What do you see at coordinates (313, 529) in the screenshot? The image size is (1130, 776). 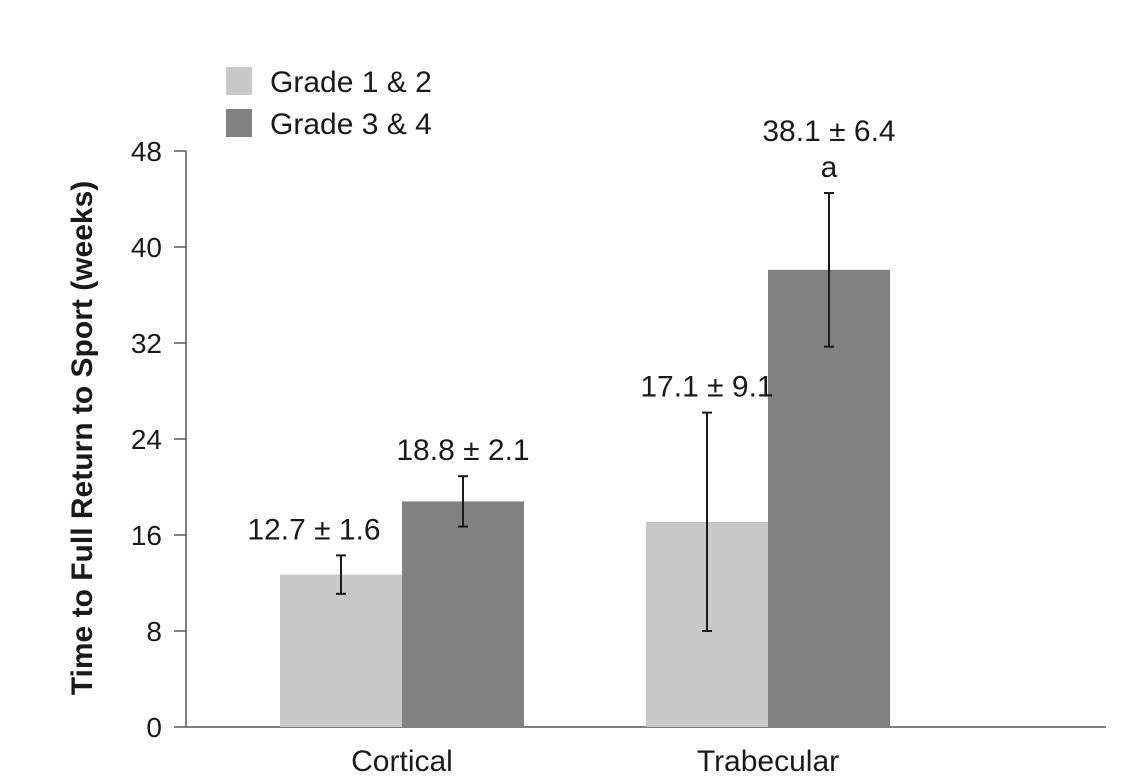 I see `data-label: 12.7 ± 1.6` at bounding box center [313, 529].